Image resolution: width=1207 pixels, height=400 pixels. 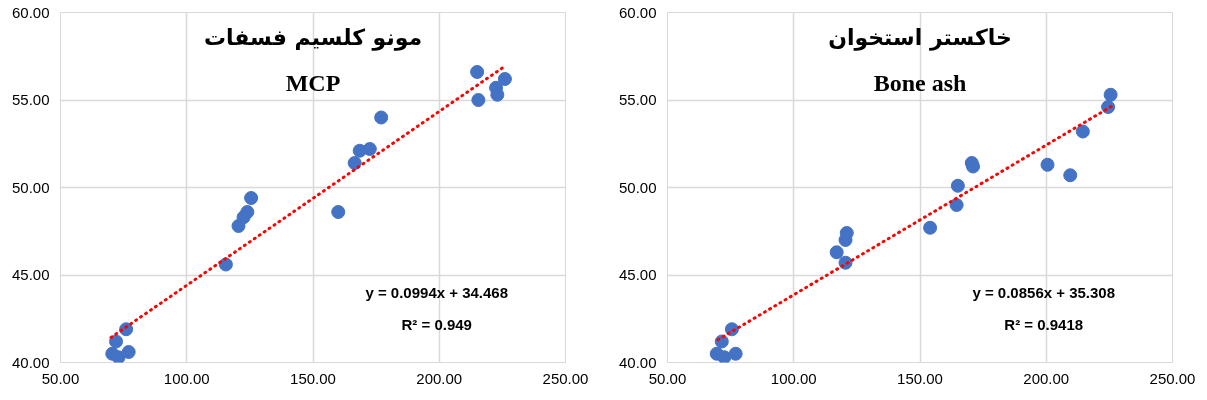 What do you see at coordinates (313, 37) in the screenshot?
I see `text: مونو کلسیم فسفات` at bounding box center [313, 37].